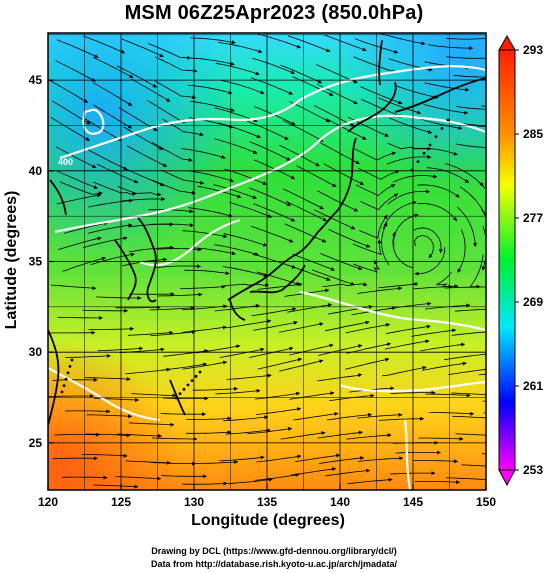  What do you see at coordinates (41, 261) in the screenshot?
I see `y-axis-ticks: 25 30 35 40 45` at bounding box center [41, 261].